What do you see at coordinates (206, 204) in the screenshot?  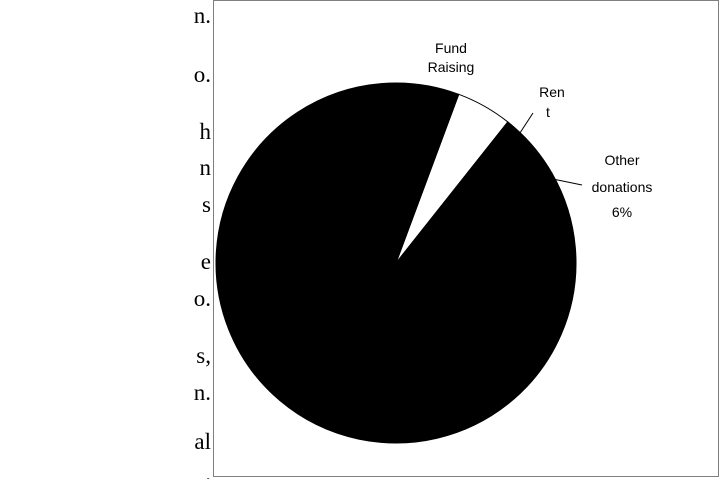 I see `text-fragment: s` at bounding box center [206, 204].